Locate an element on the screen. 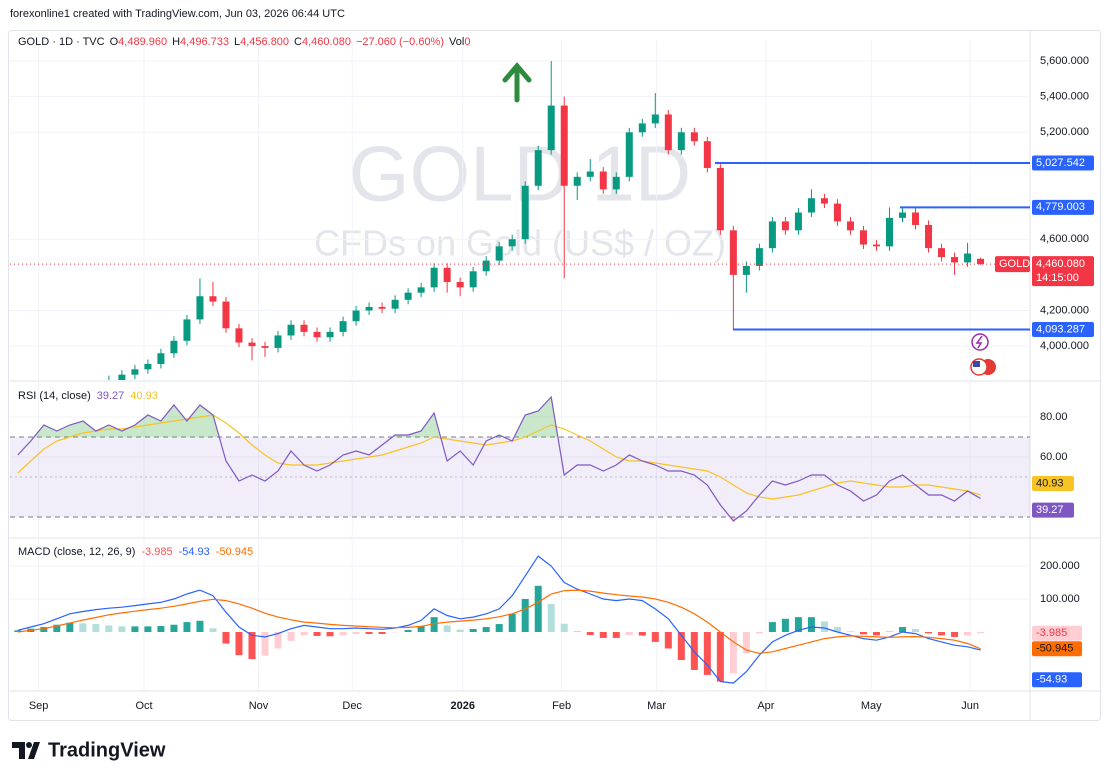 This screenshot has height=781, width=1110. legend-value: 4,456.800 is located at coordinates (264, 42).